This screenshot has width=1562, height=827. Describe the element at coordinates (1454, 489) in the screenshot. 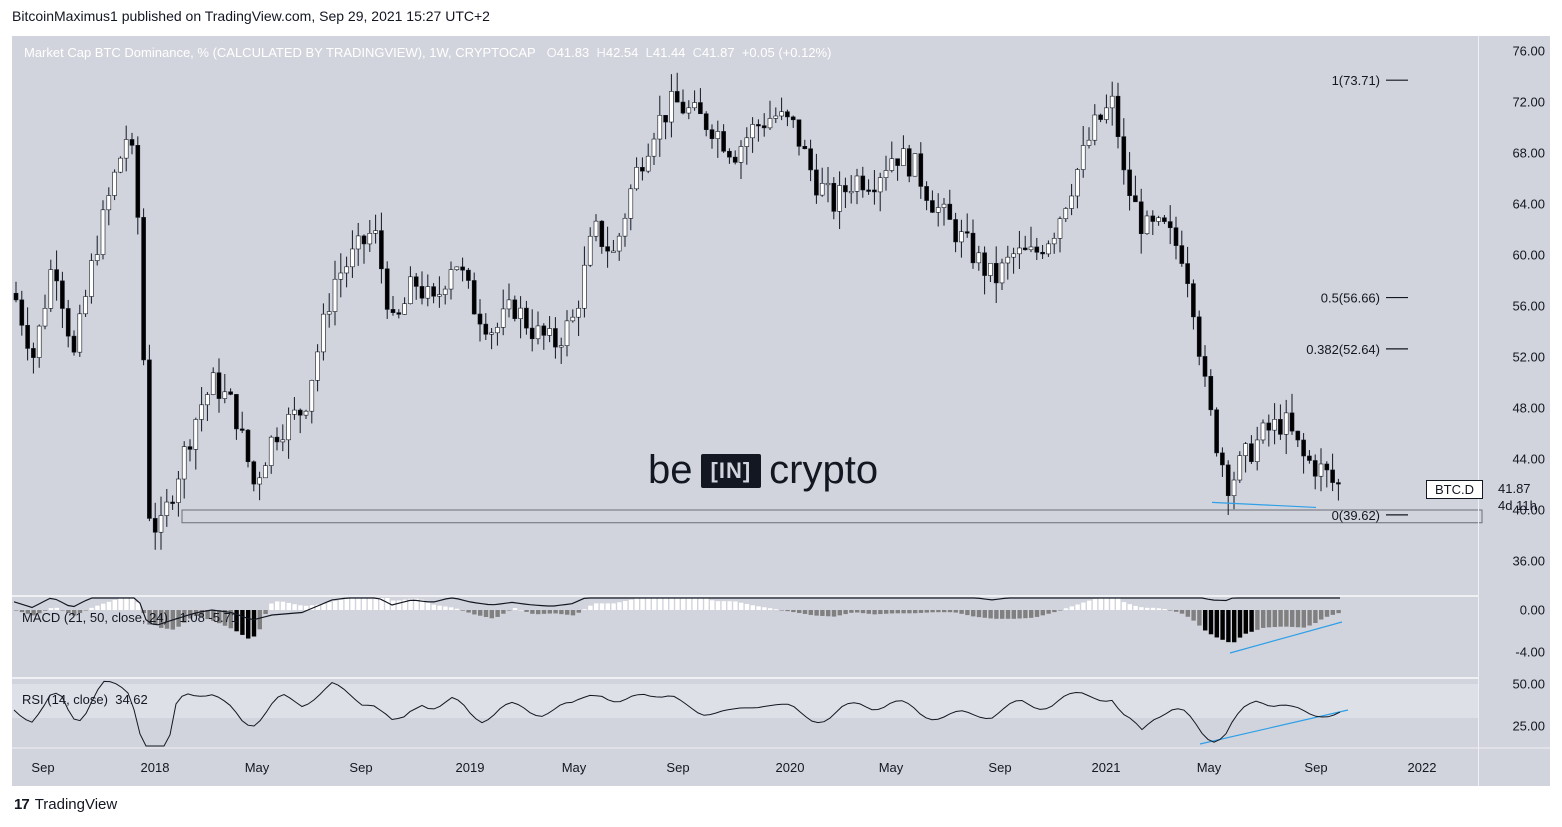

I see `ticker-label: BTC.D` at that location.